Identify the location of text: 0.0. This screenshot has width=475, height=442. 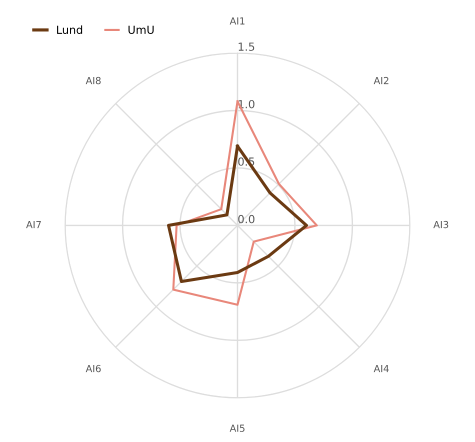
(246, 219).